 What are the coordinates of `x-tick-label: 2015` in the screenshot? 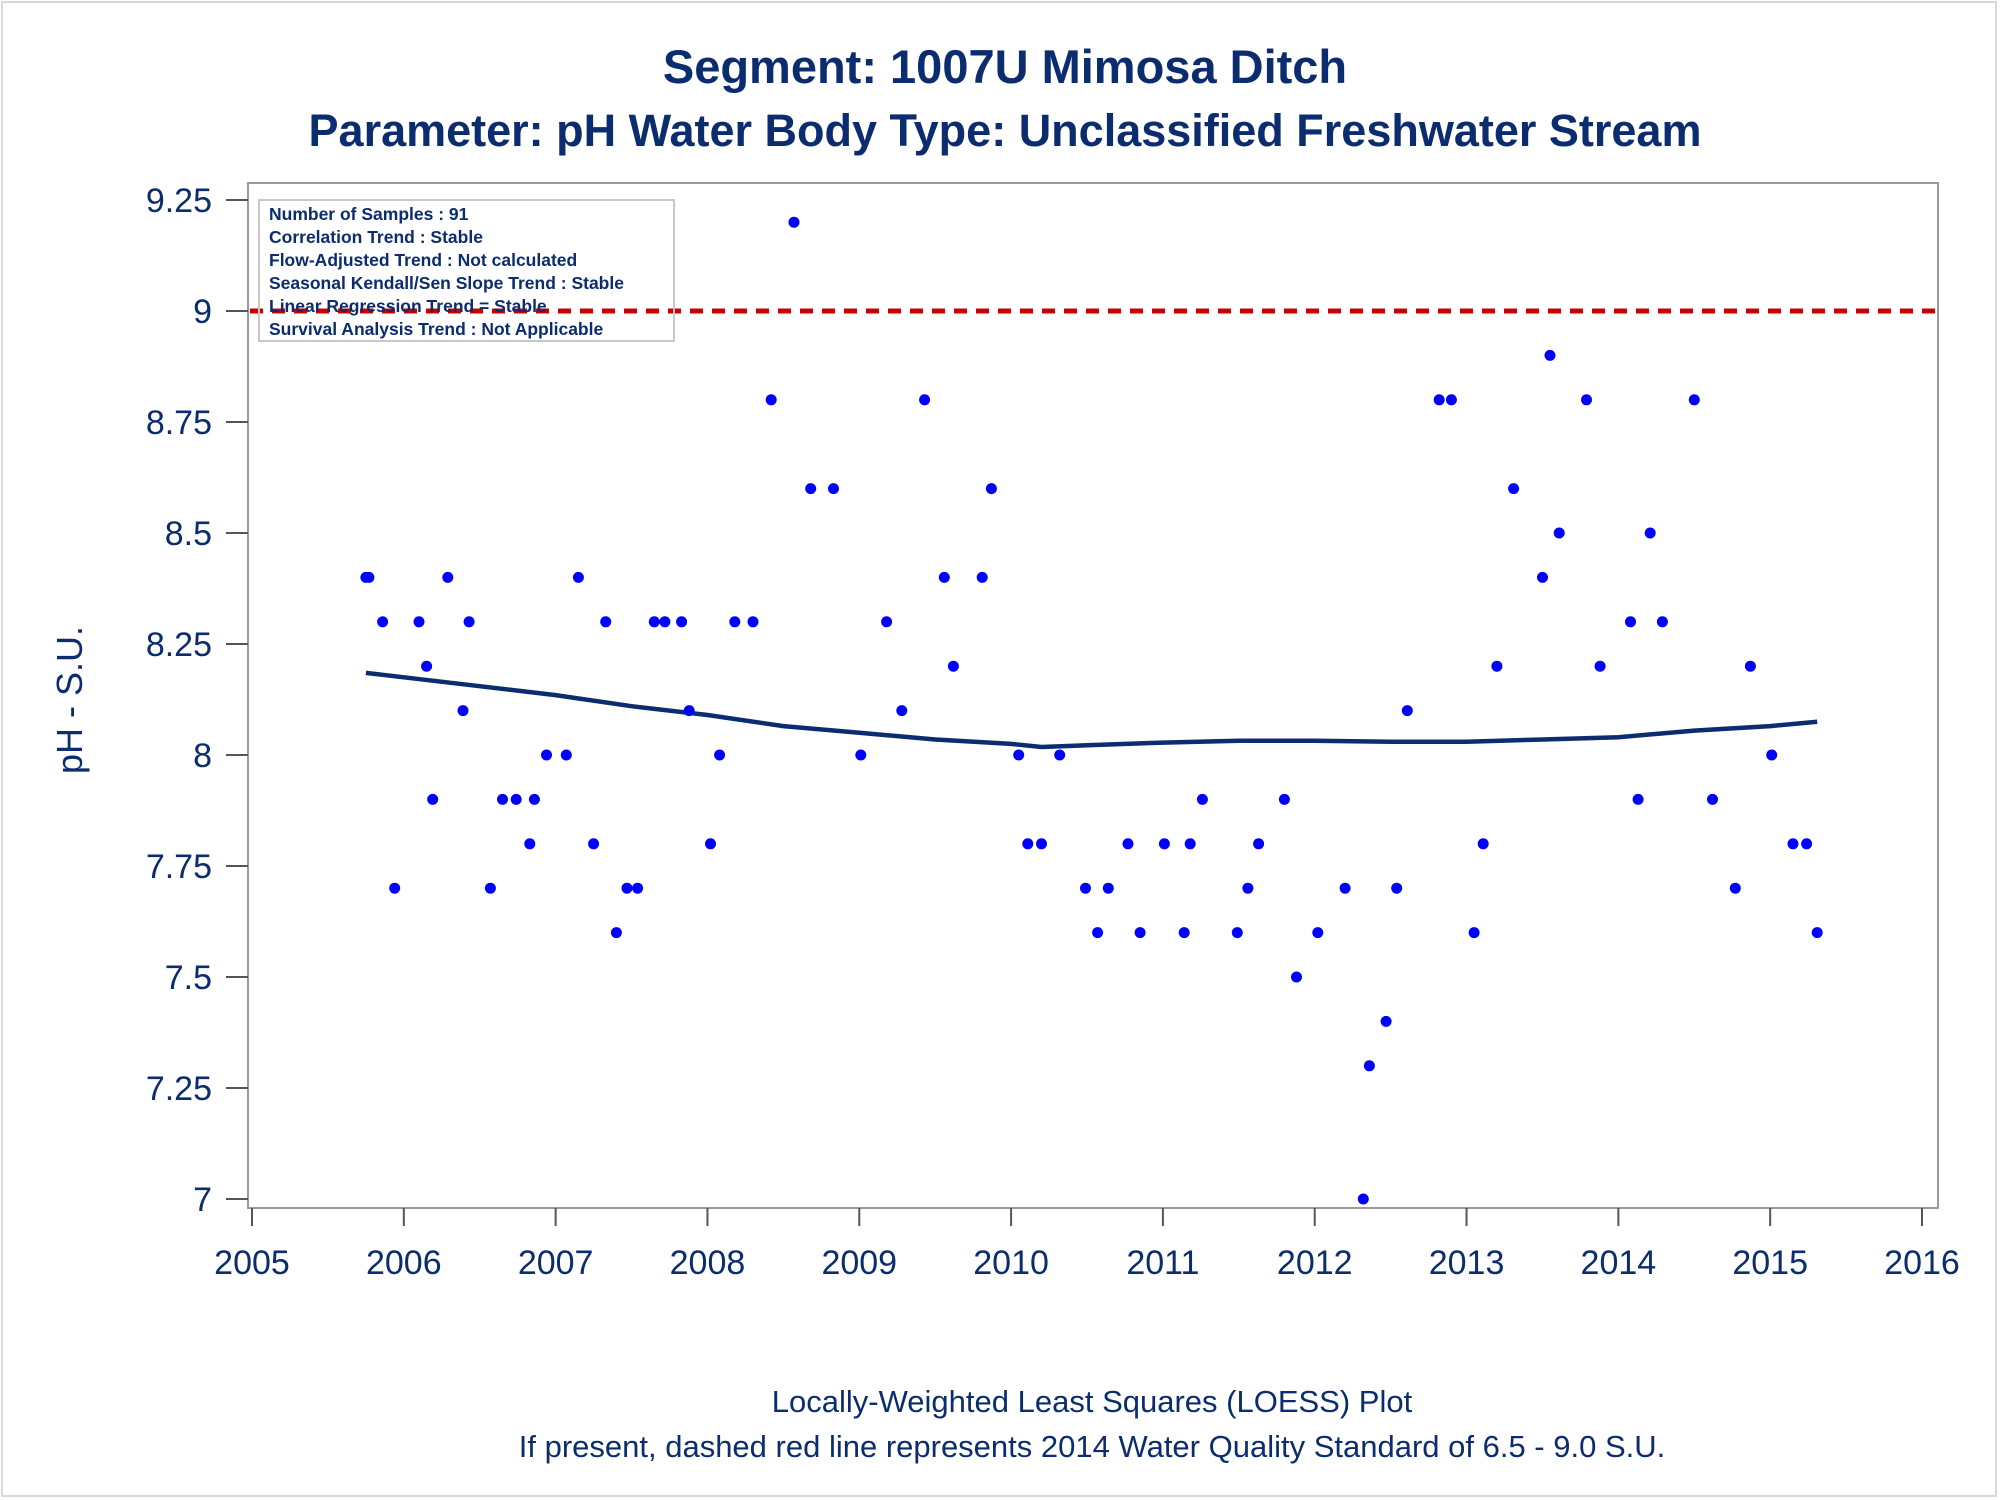 It's located at (1770, 1263).